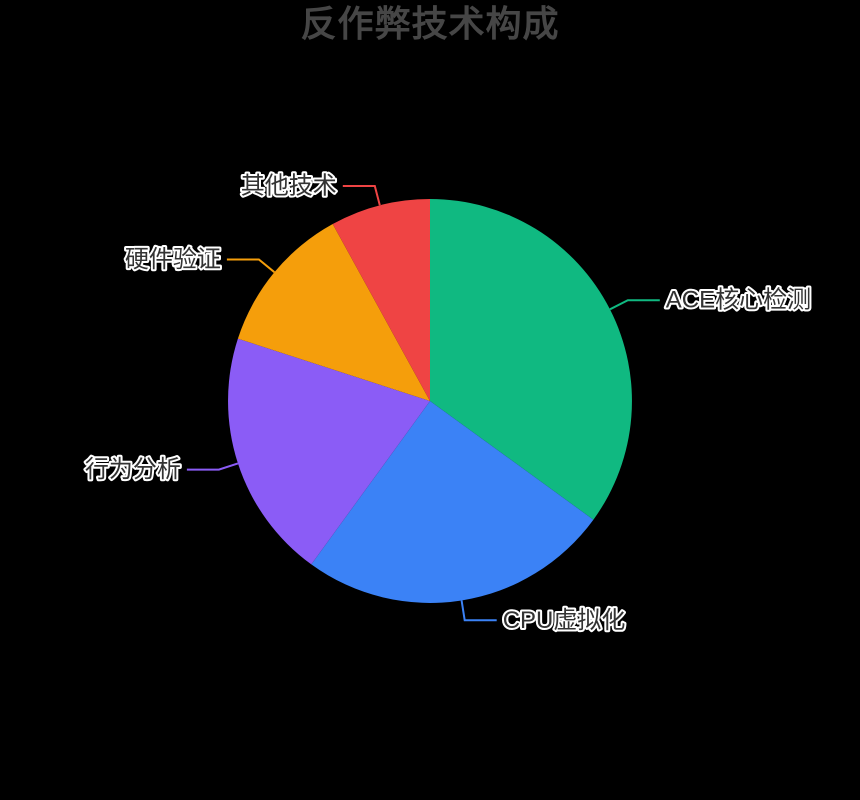  What do you see at coordinates (173, 259) in the screenshot?
I see `slice-label-3: 硬件验证` at bounding box center [173, 259].